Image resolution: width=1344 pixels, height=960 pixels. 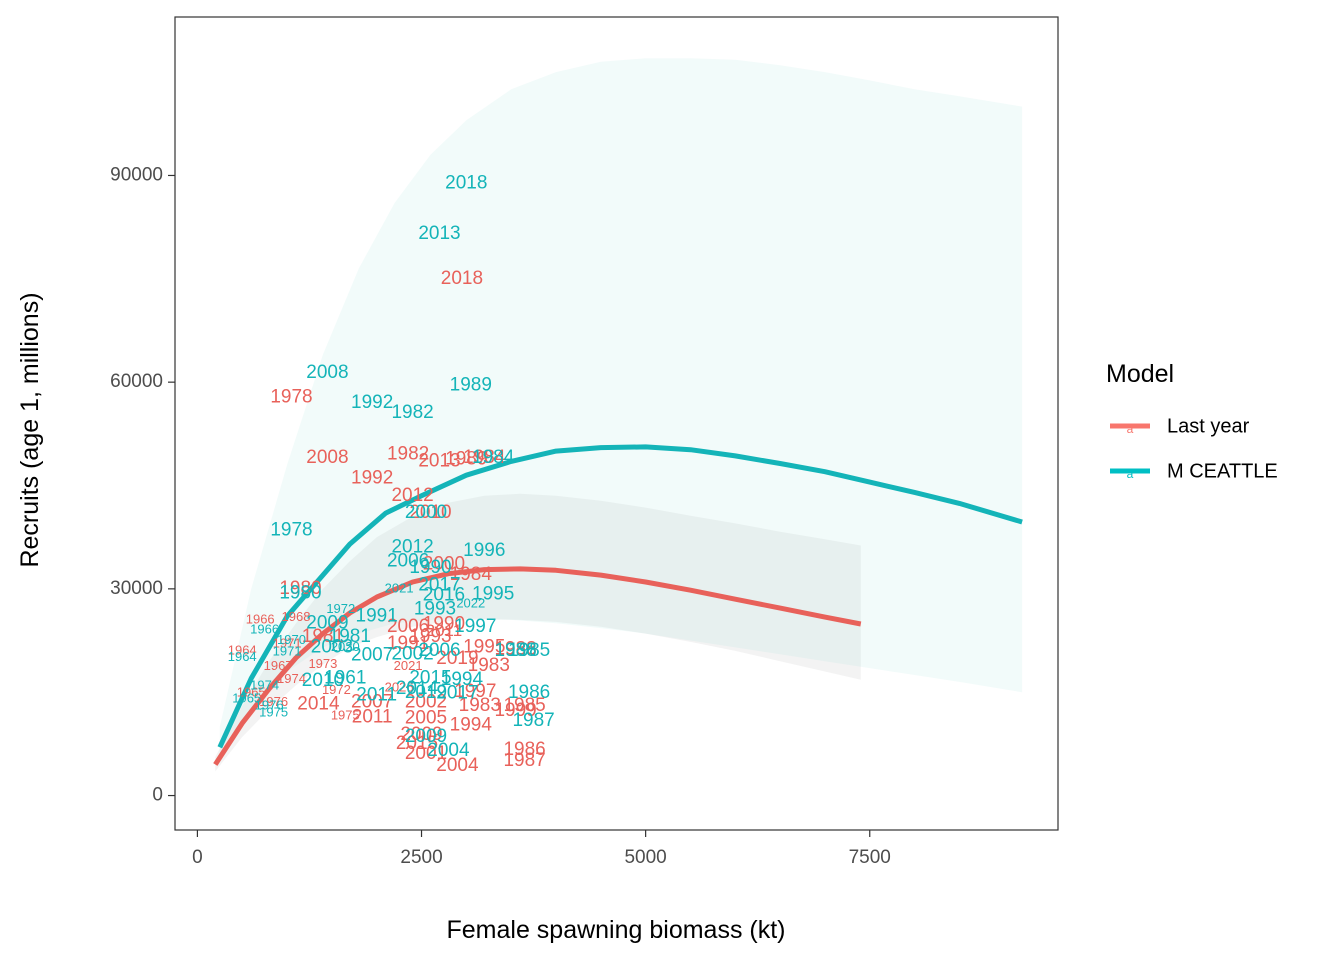 I want to click on x-tick-label: 5000, so click(x=645, y=857).